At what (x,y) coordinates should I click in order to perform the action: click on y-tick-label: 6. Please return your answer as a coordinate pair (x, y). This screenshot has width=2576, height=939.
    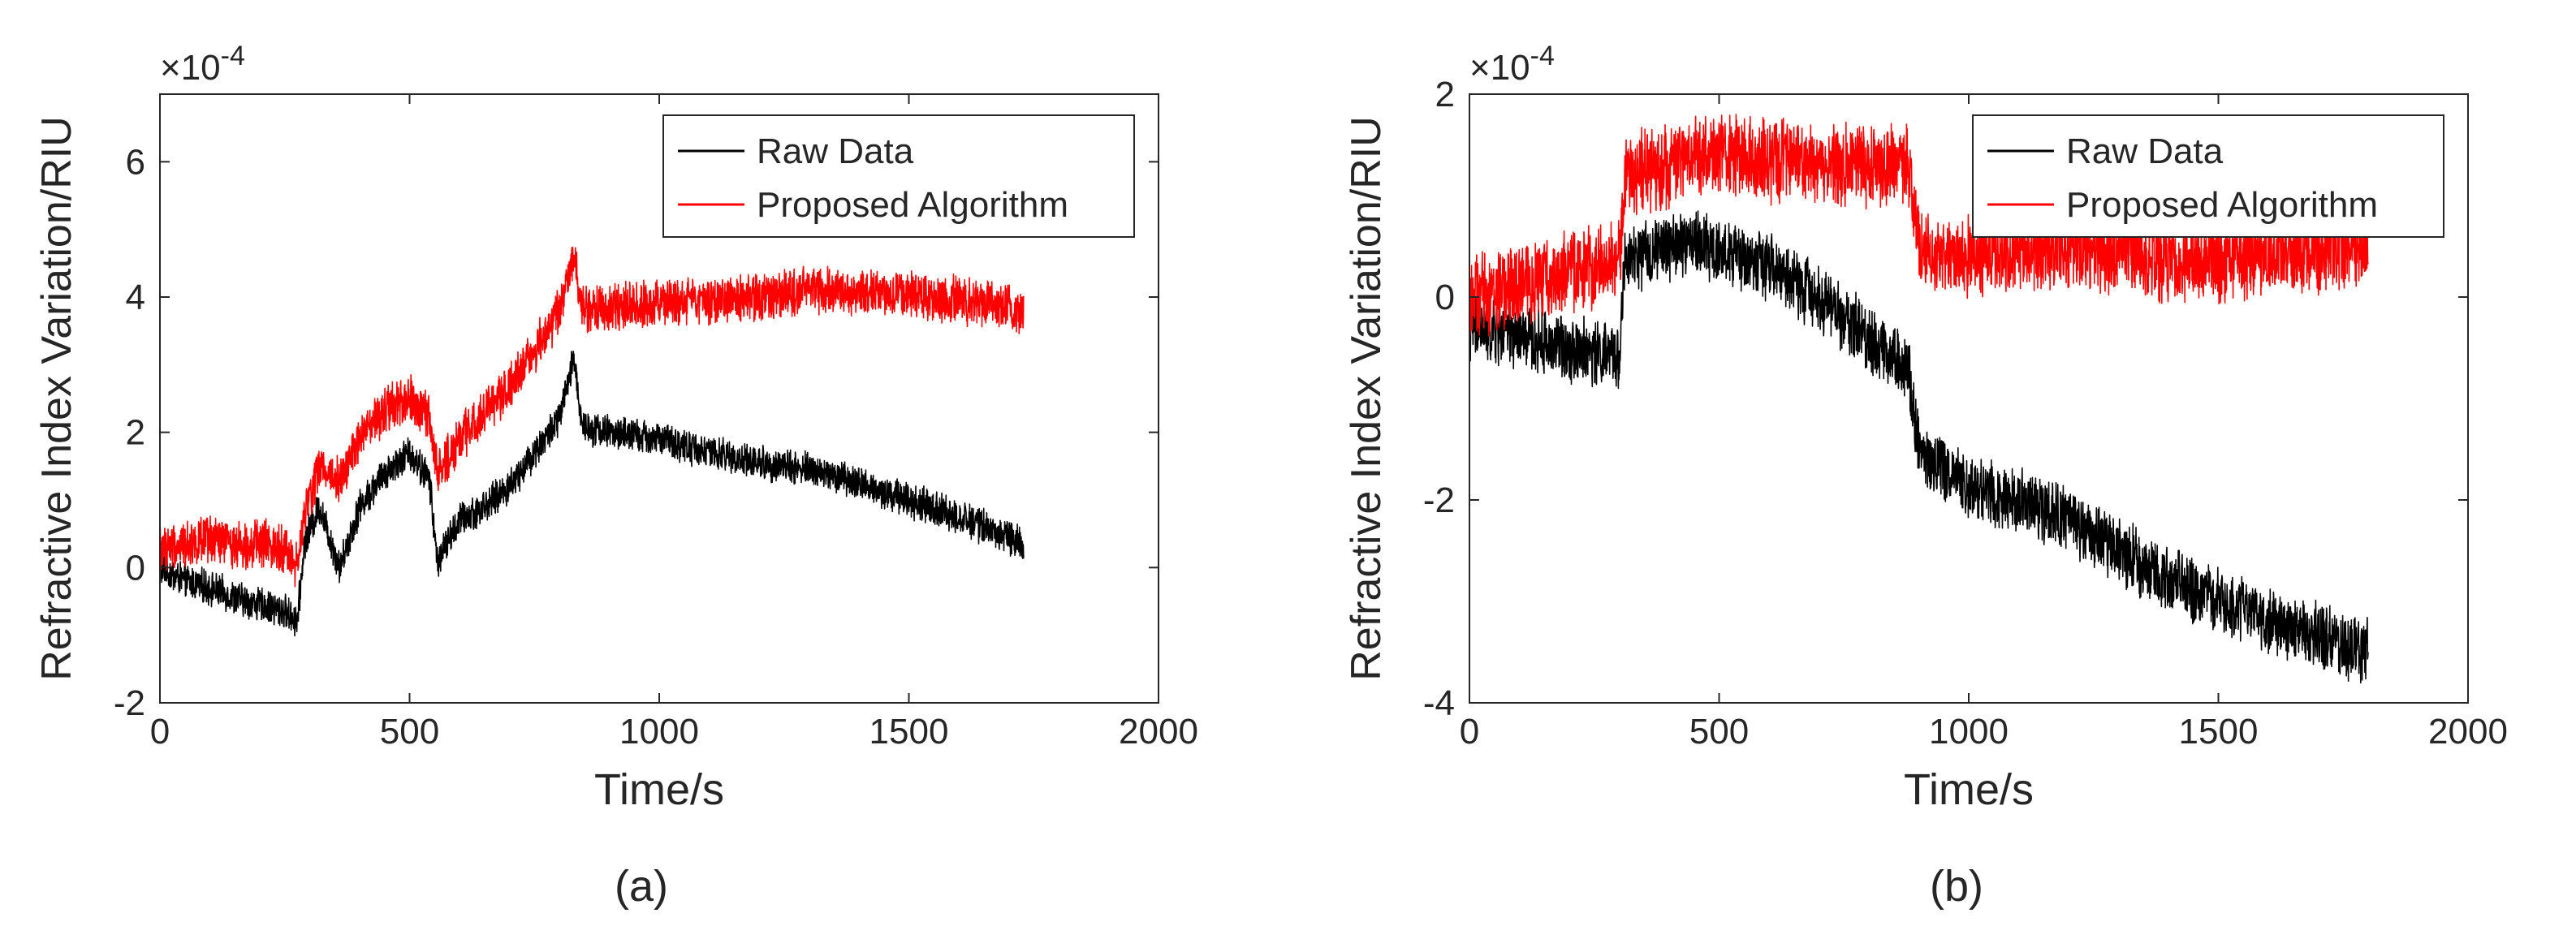
    Looking at the image, I should click on (135, 162).